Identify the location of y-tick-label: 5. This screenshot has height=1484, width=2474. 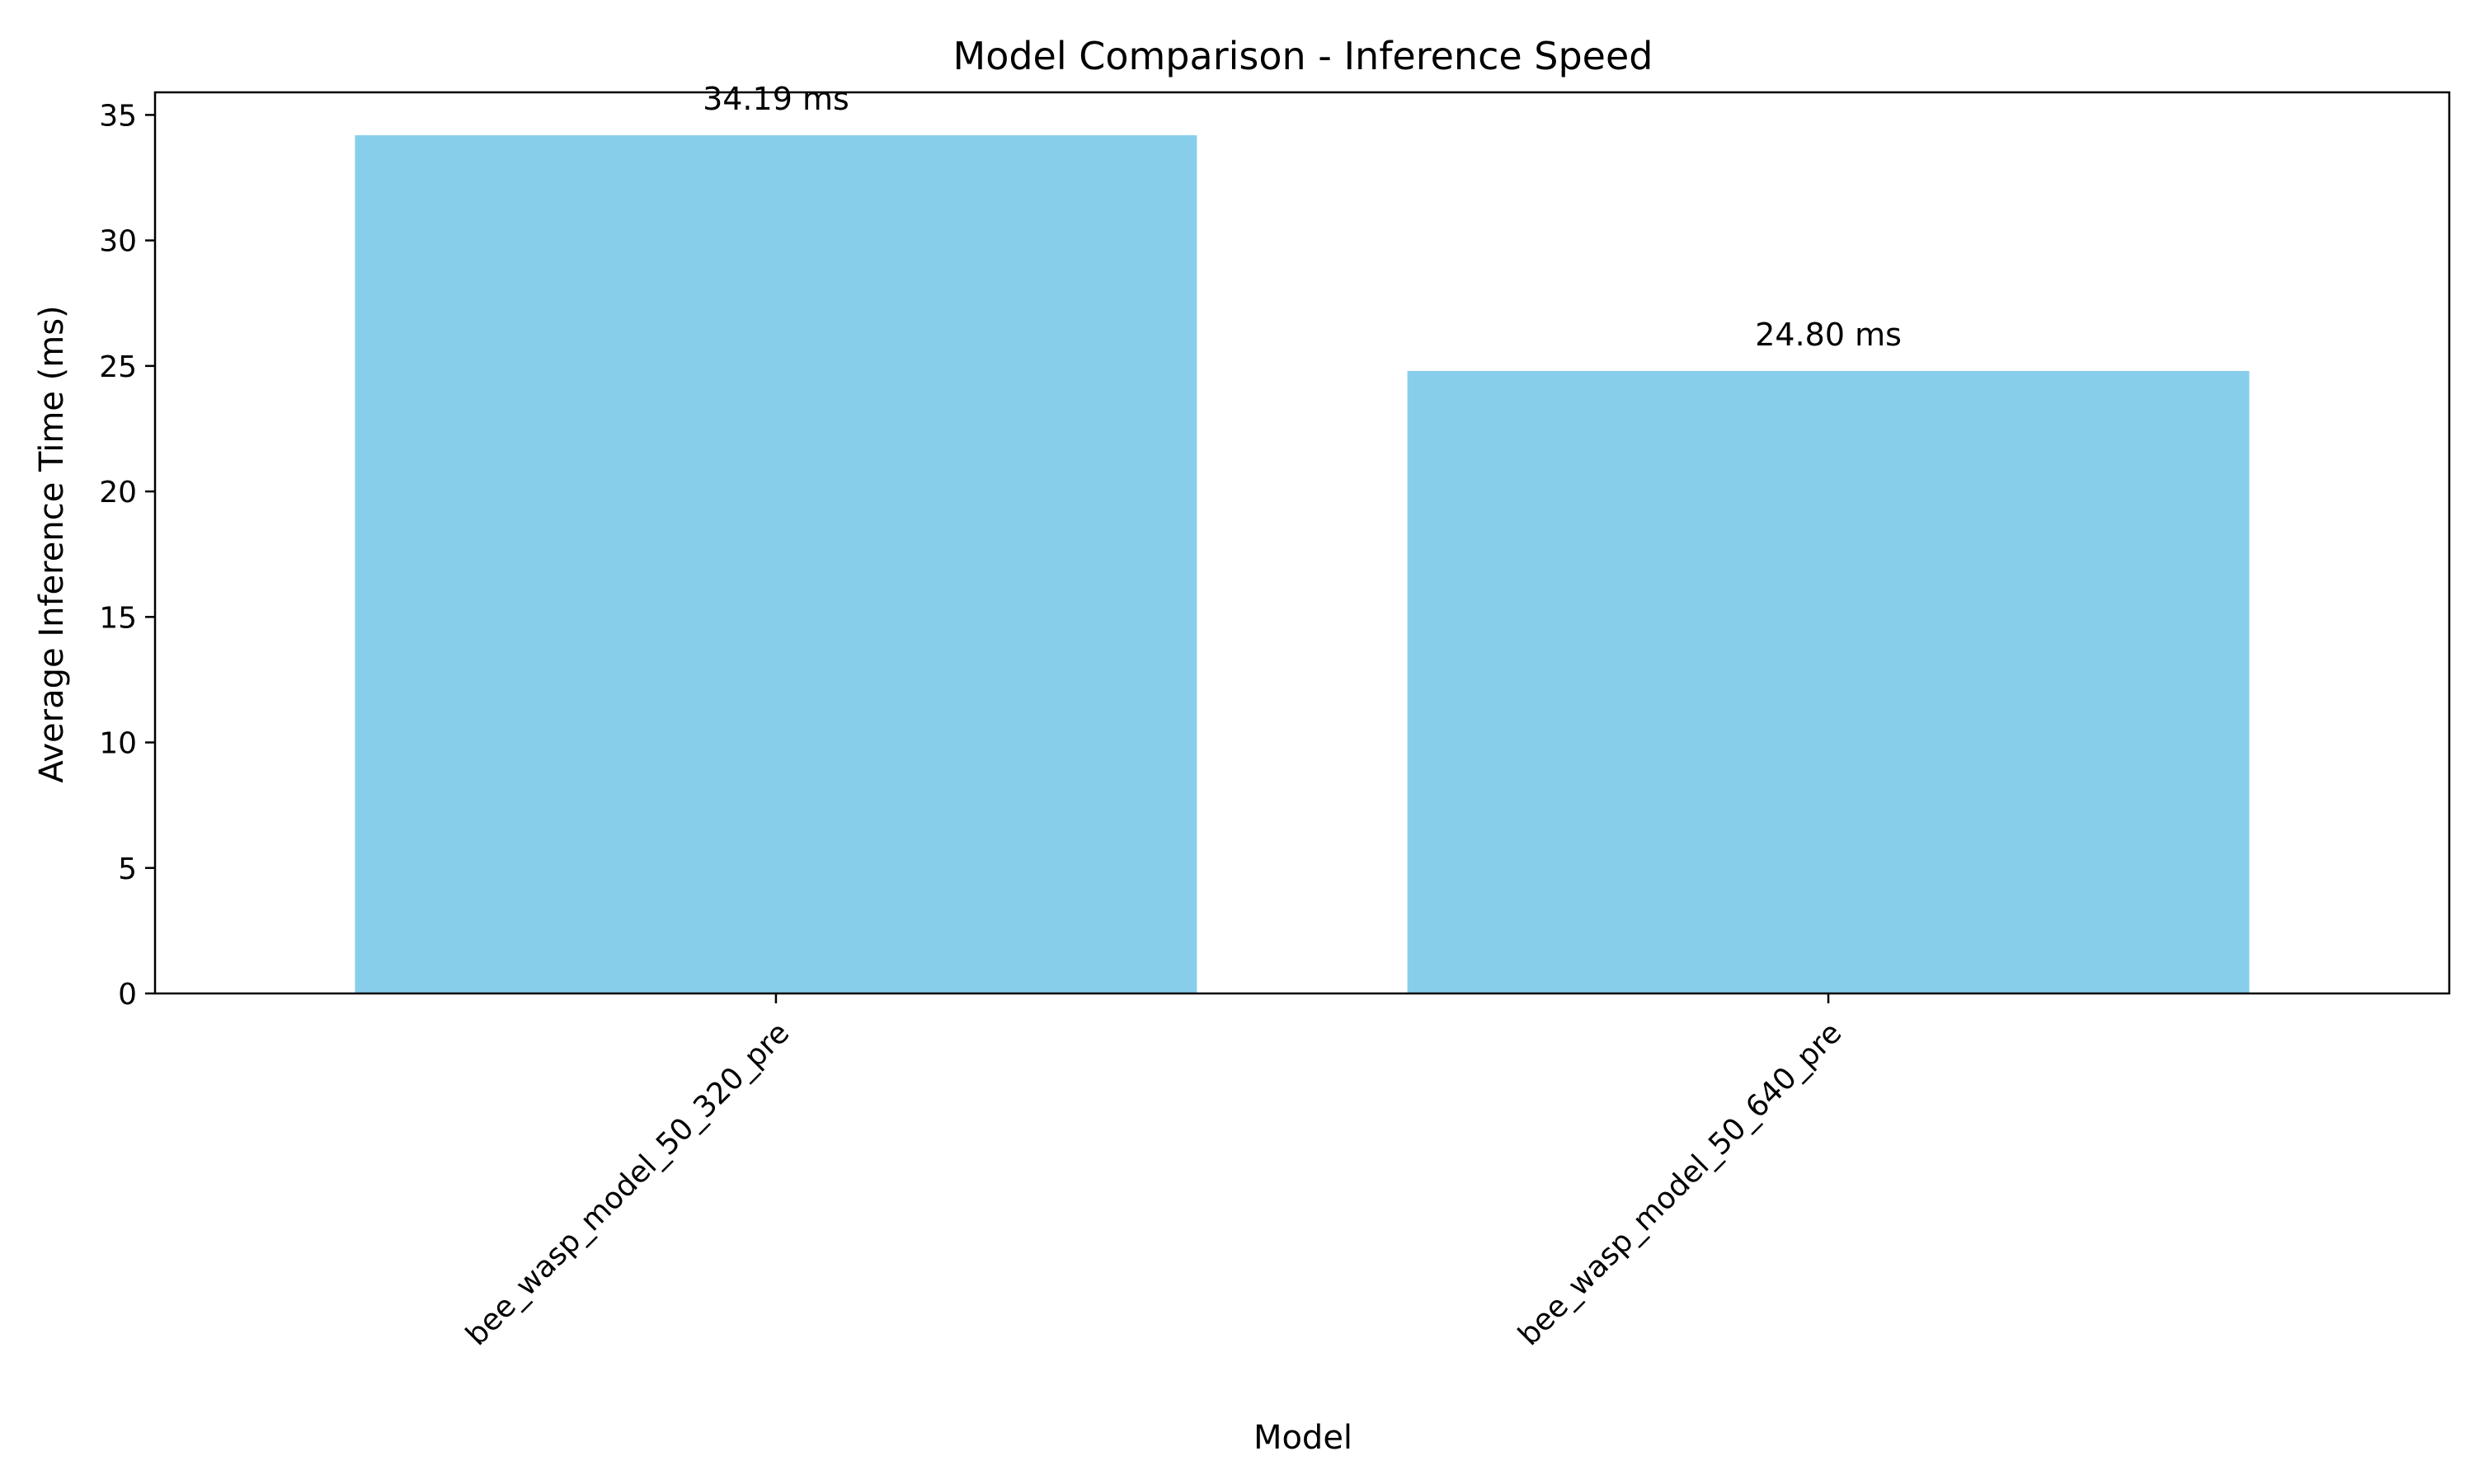
(127, 869).